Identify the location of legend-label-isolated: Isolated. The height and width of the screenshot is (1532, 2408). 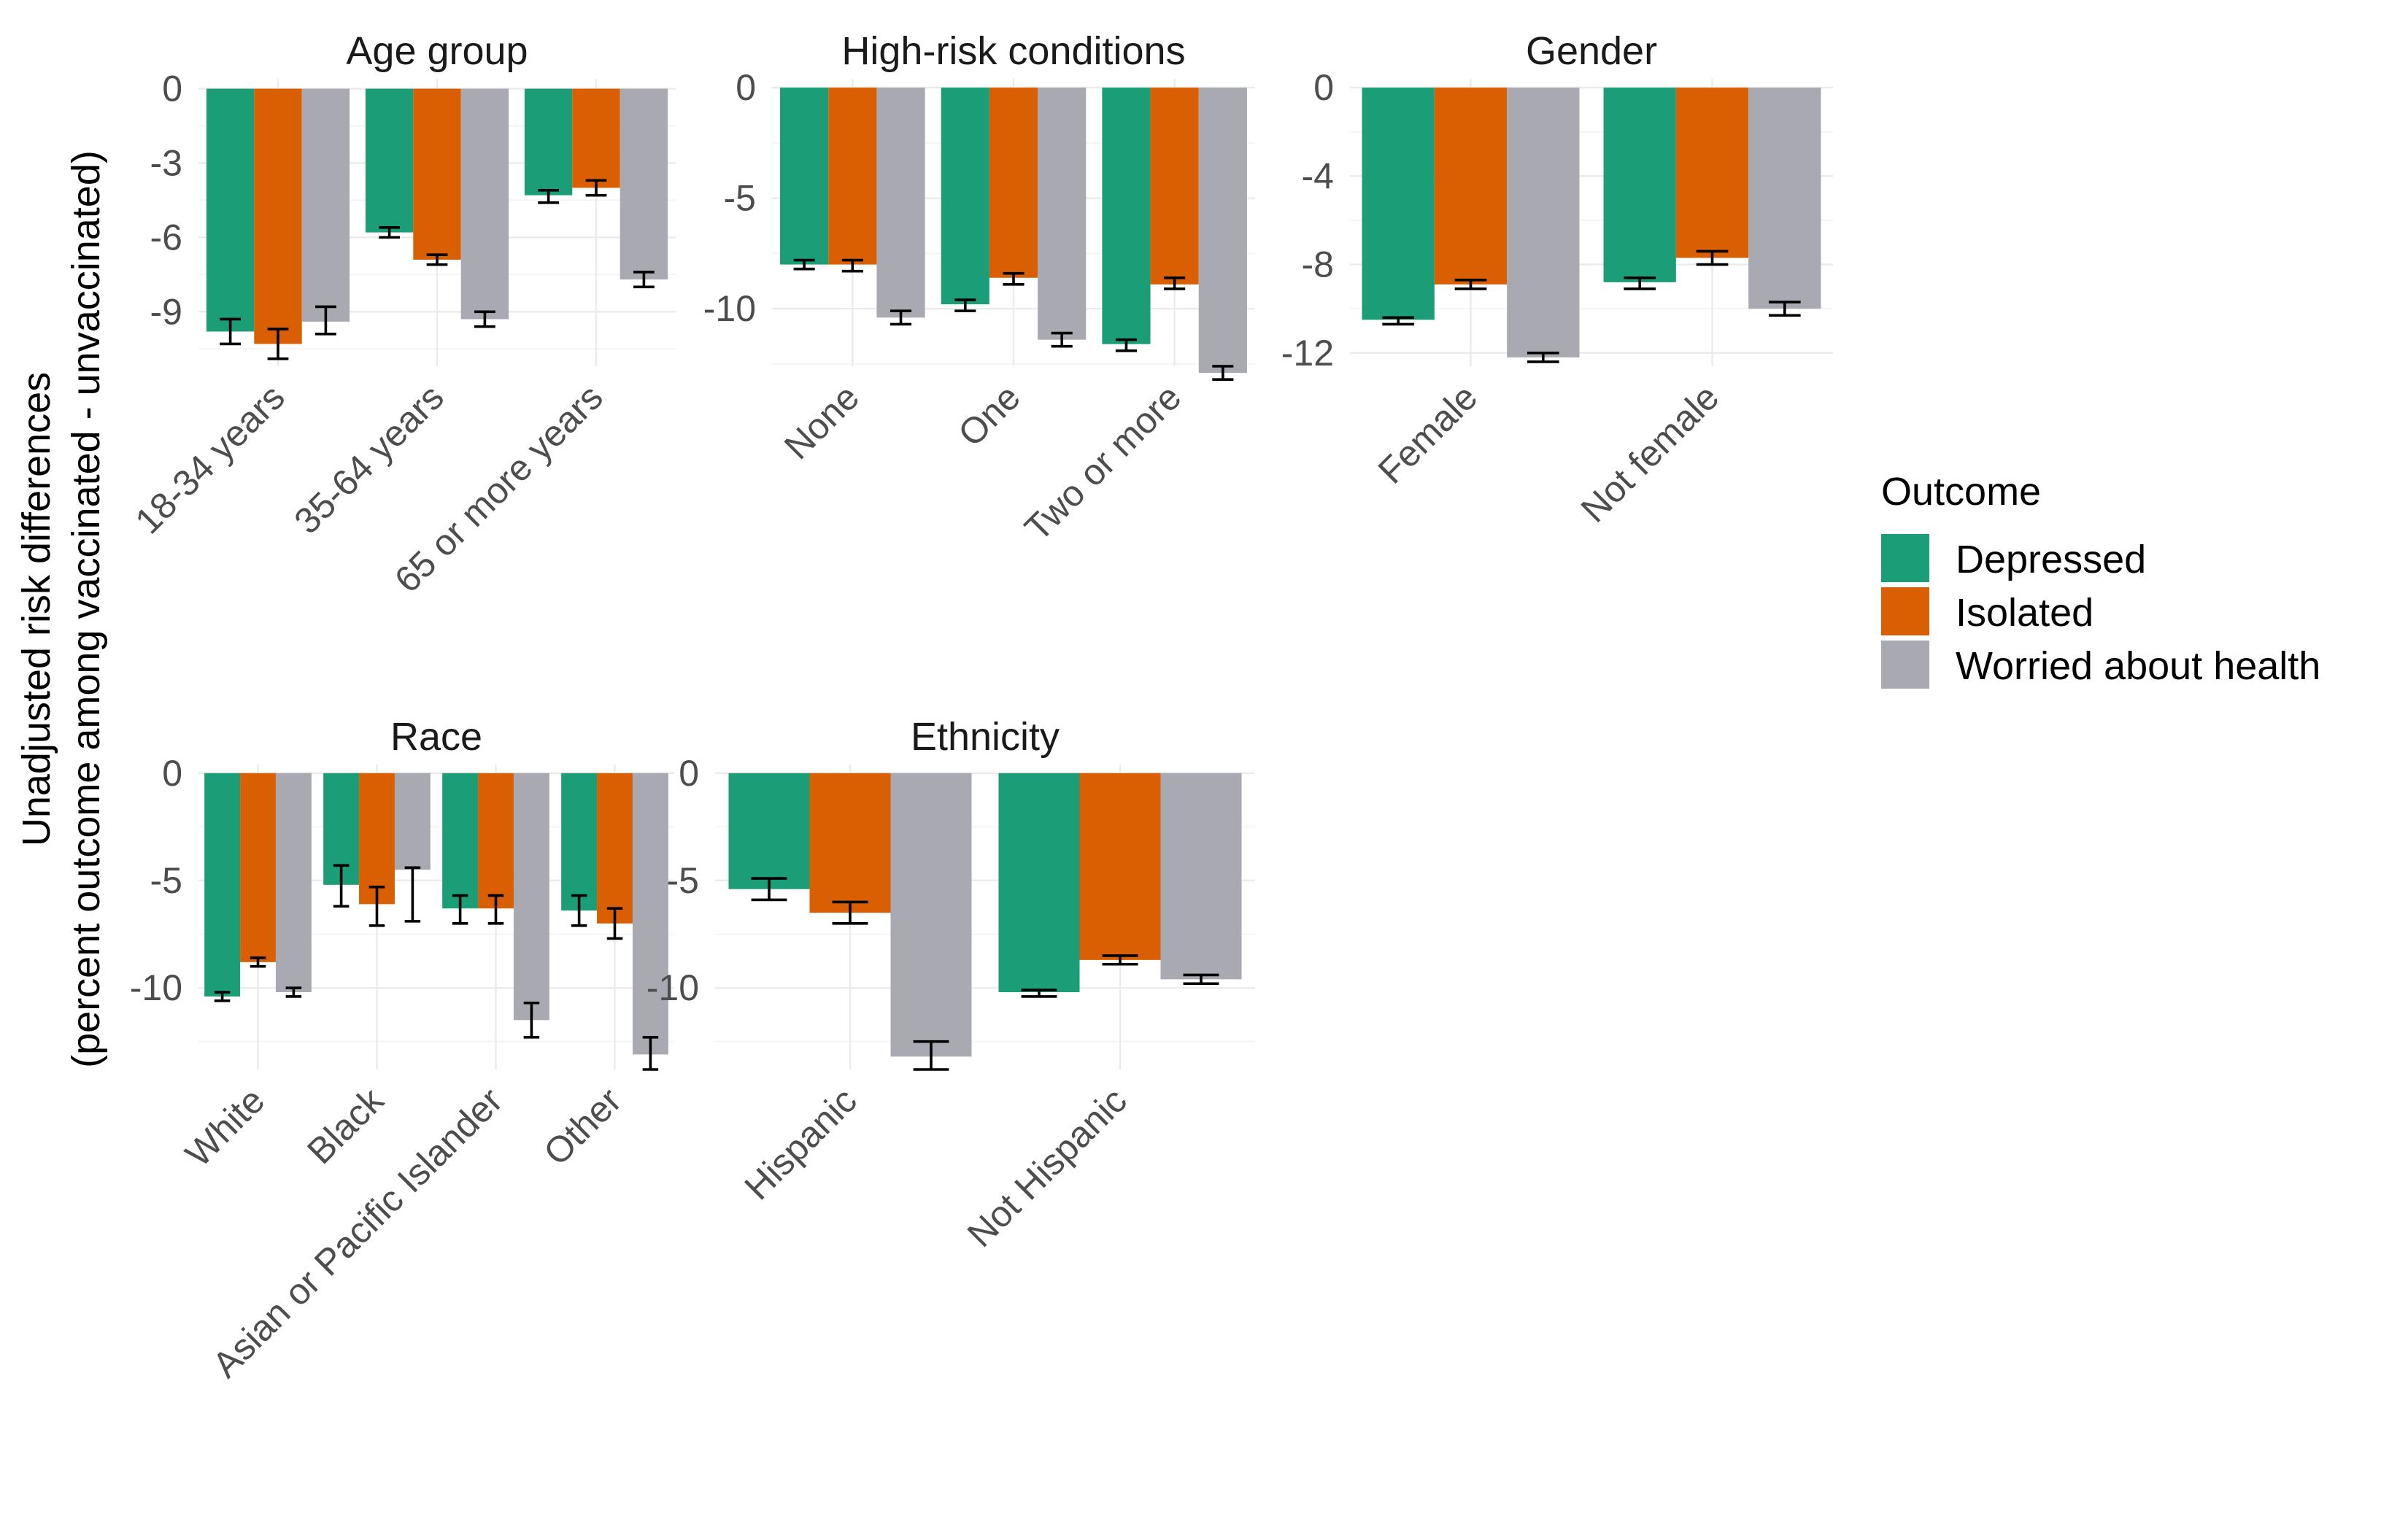
(2025, 613).